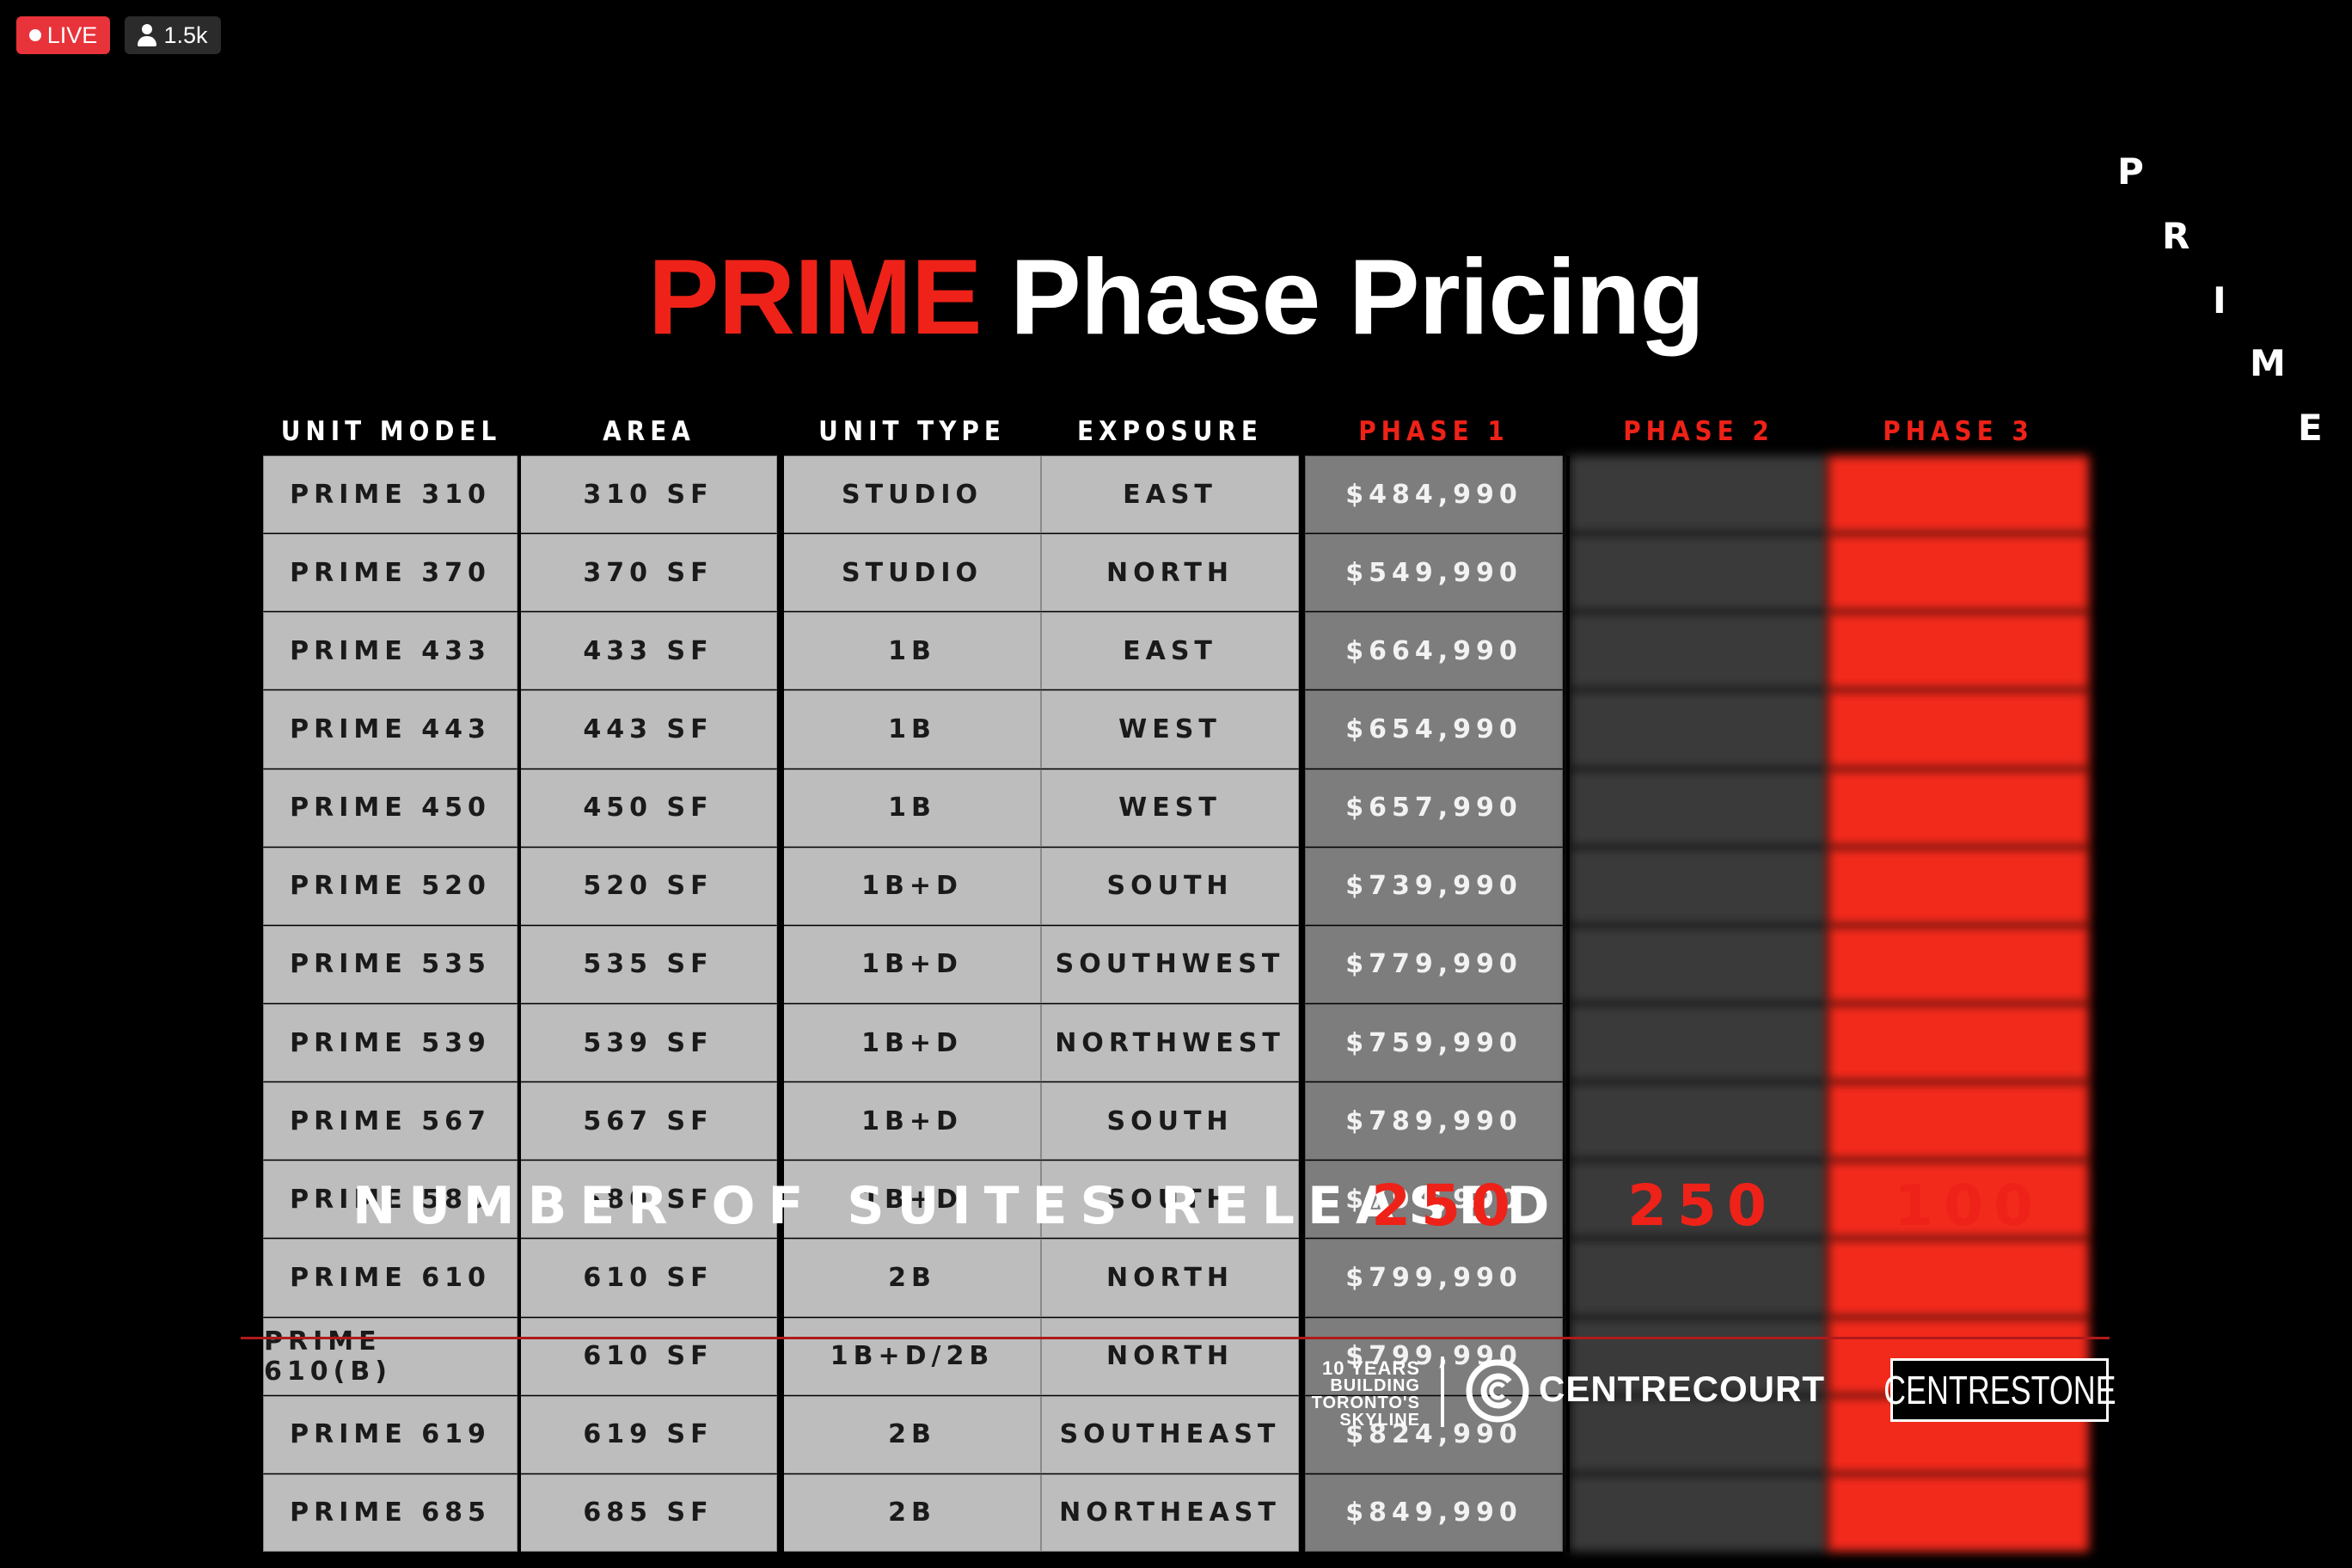 The image size is (2352, 1568). Describe the element at coordinates (390, 886) in the screenshot. I see `cell-unit-model: PRIME 520` at that location.